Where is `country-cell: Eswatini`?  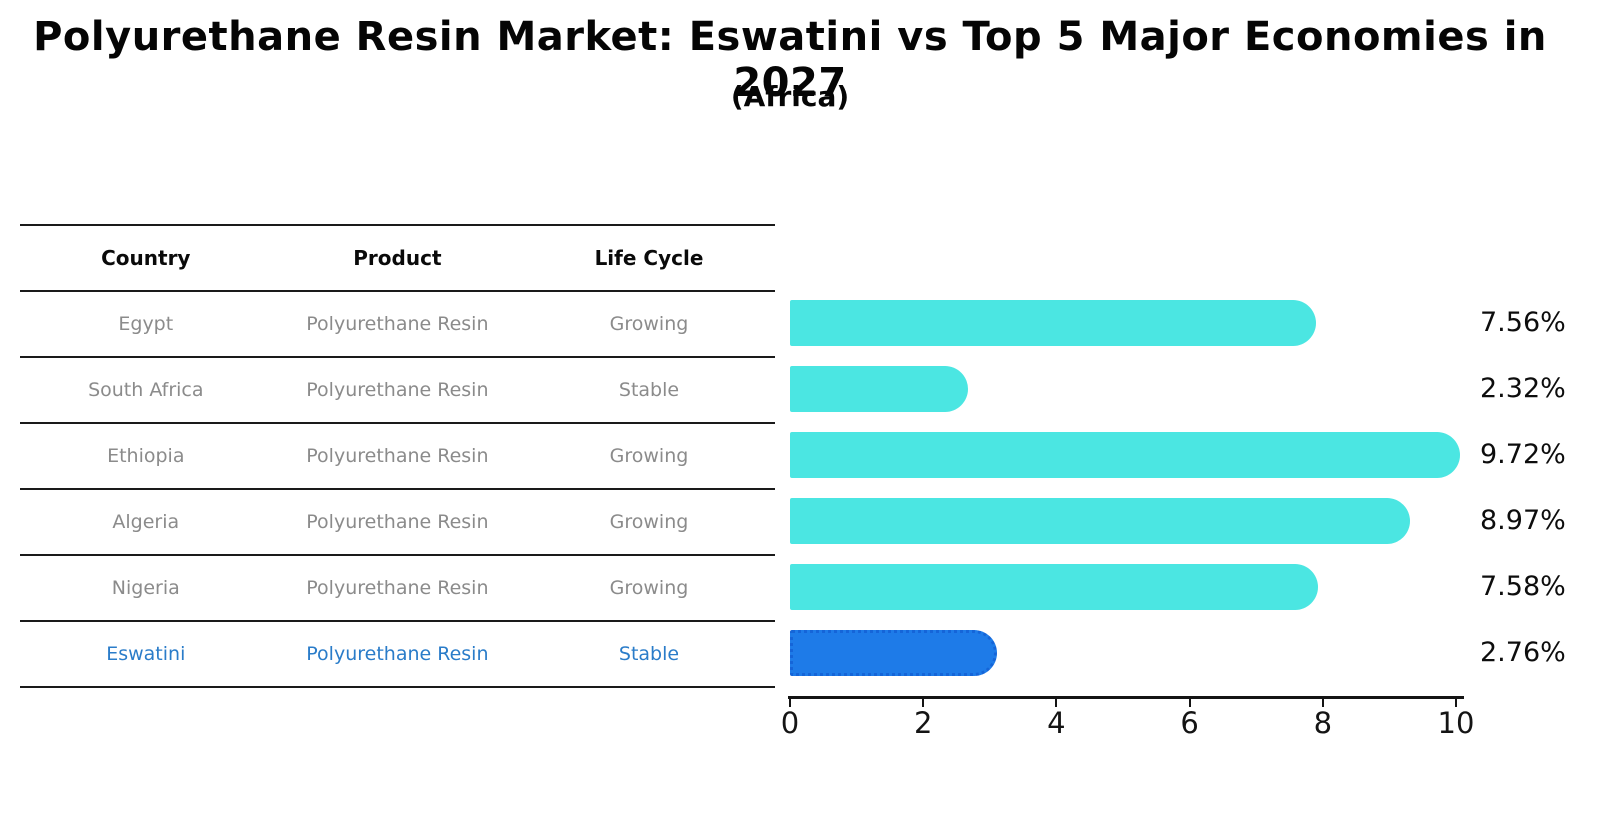
country-cell: Eswatini is located at coordinates (146, 654).